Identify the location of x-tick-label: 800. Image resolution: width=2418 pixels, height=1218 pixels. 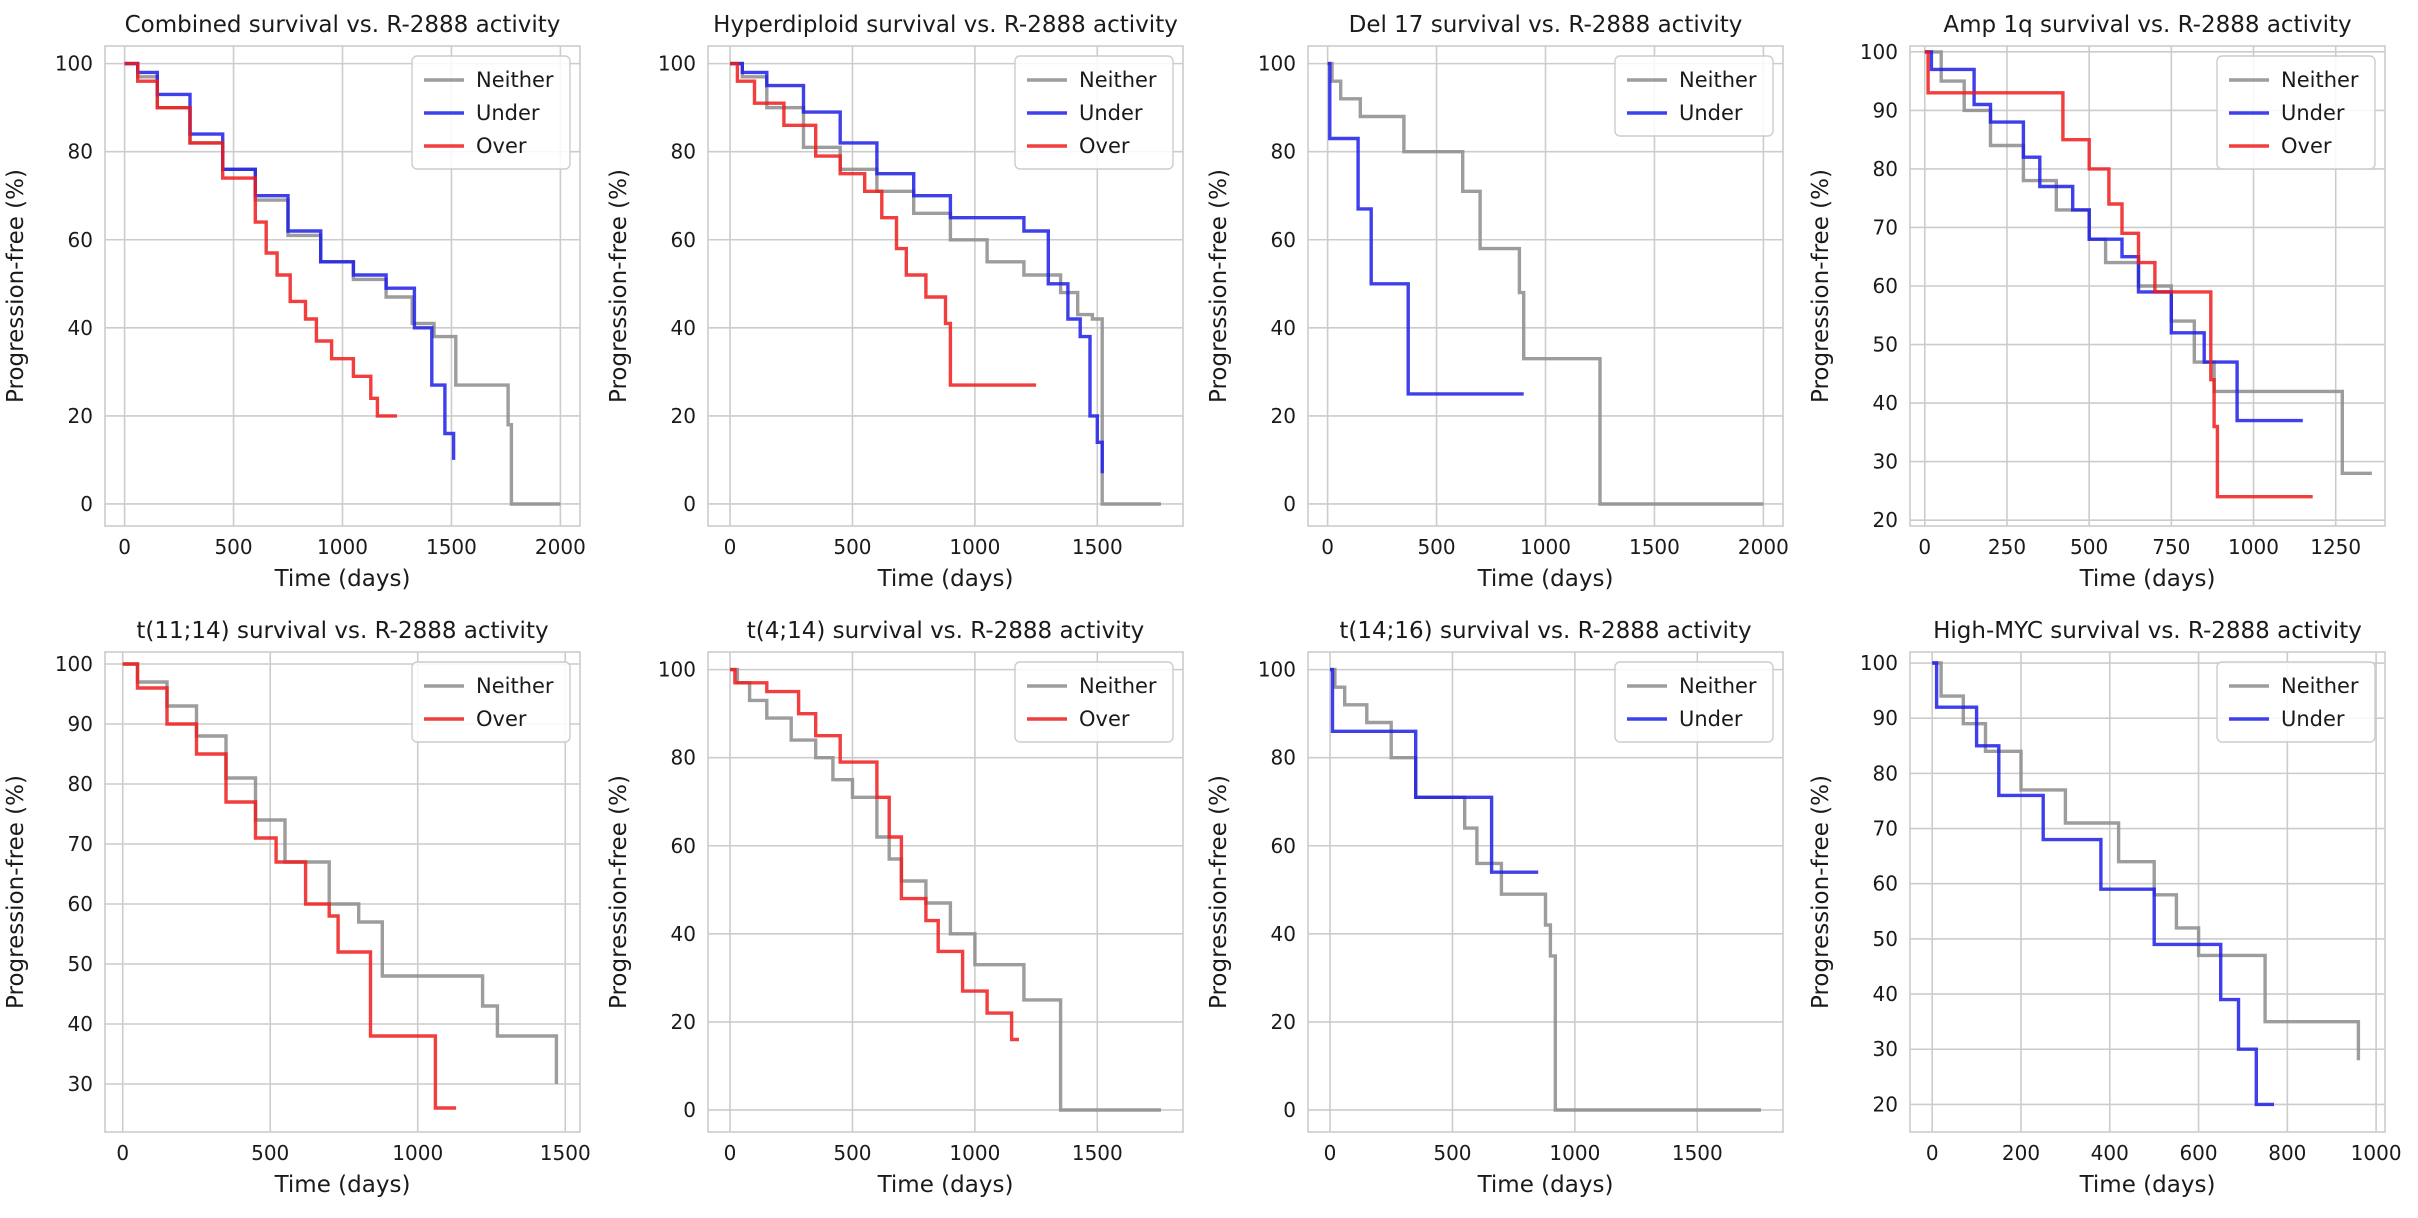
(2287, 1153).